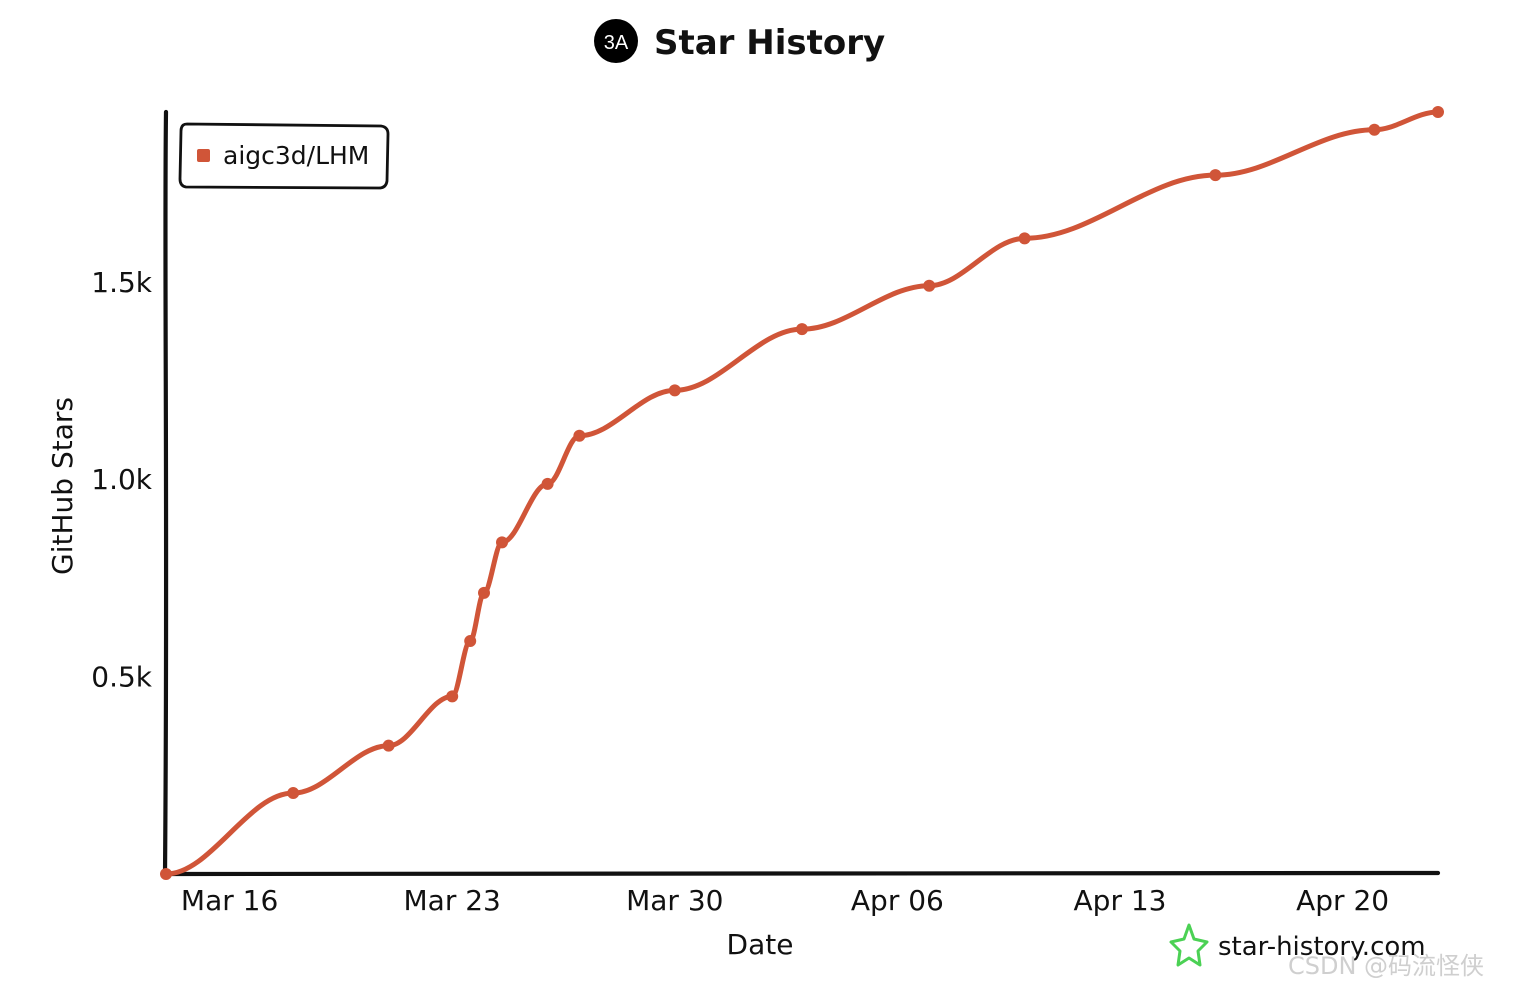  Describe the element at coordinates (452, 900) in the screenshot. I see `x-tick-label: Mar 23` at that location.